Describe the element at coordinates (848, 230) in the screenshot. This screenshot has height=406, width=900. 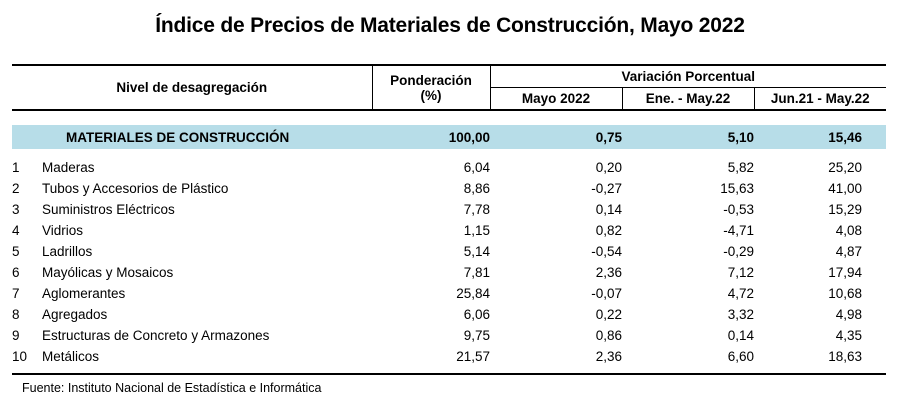
I see `row-jun: 4,08` at that location.